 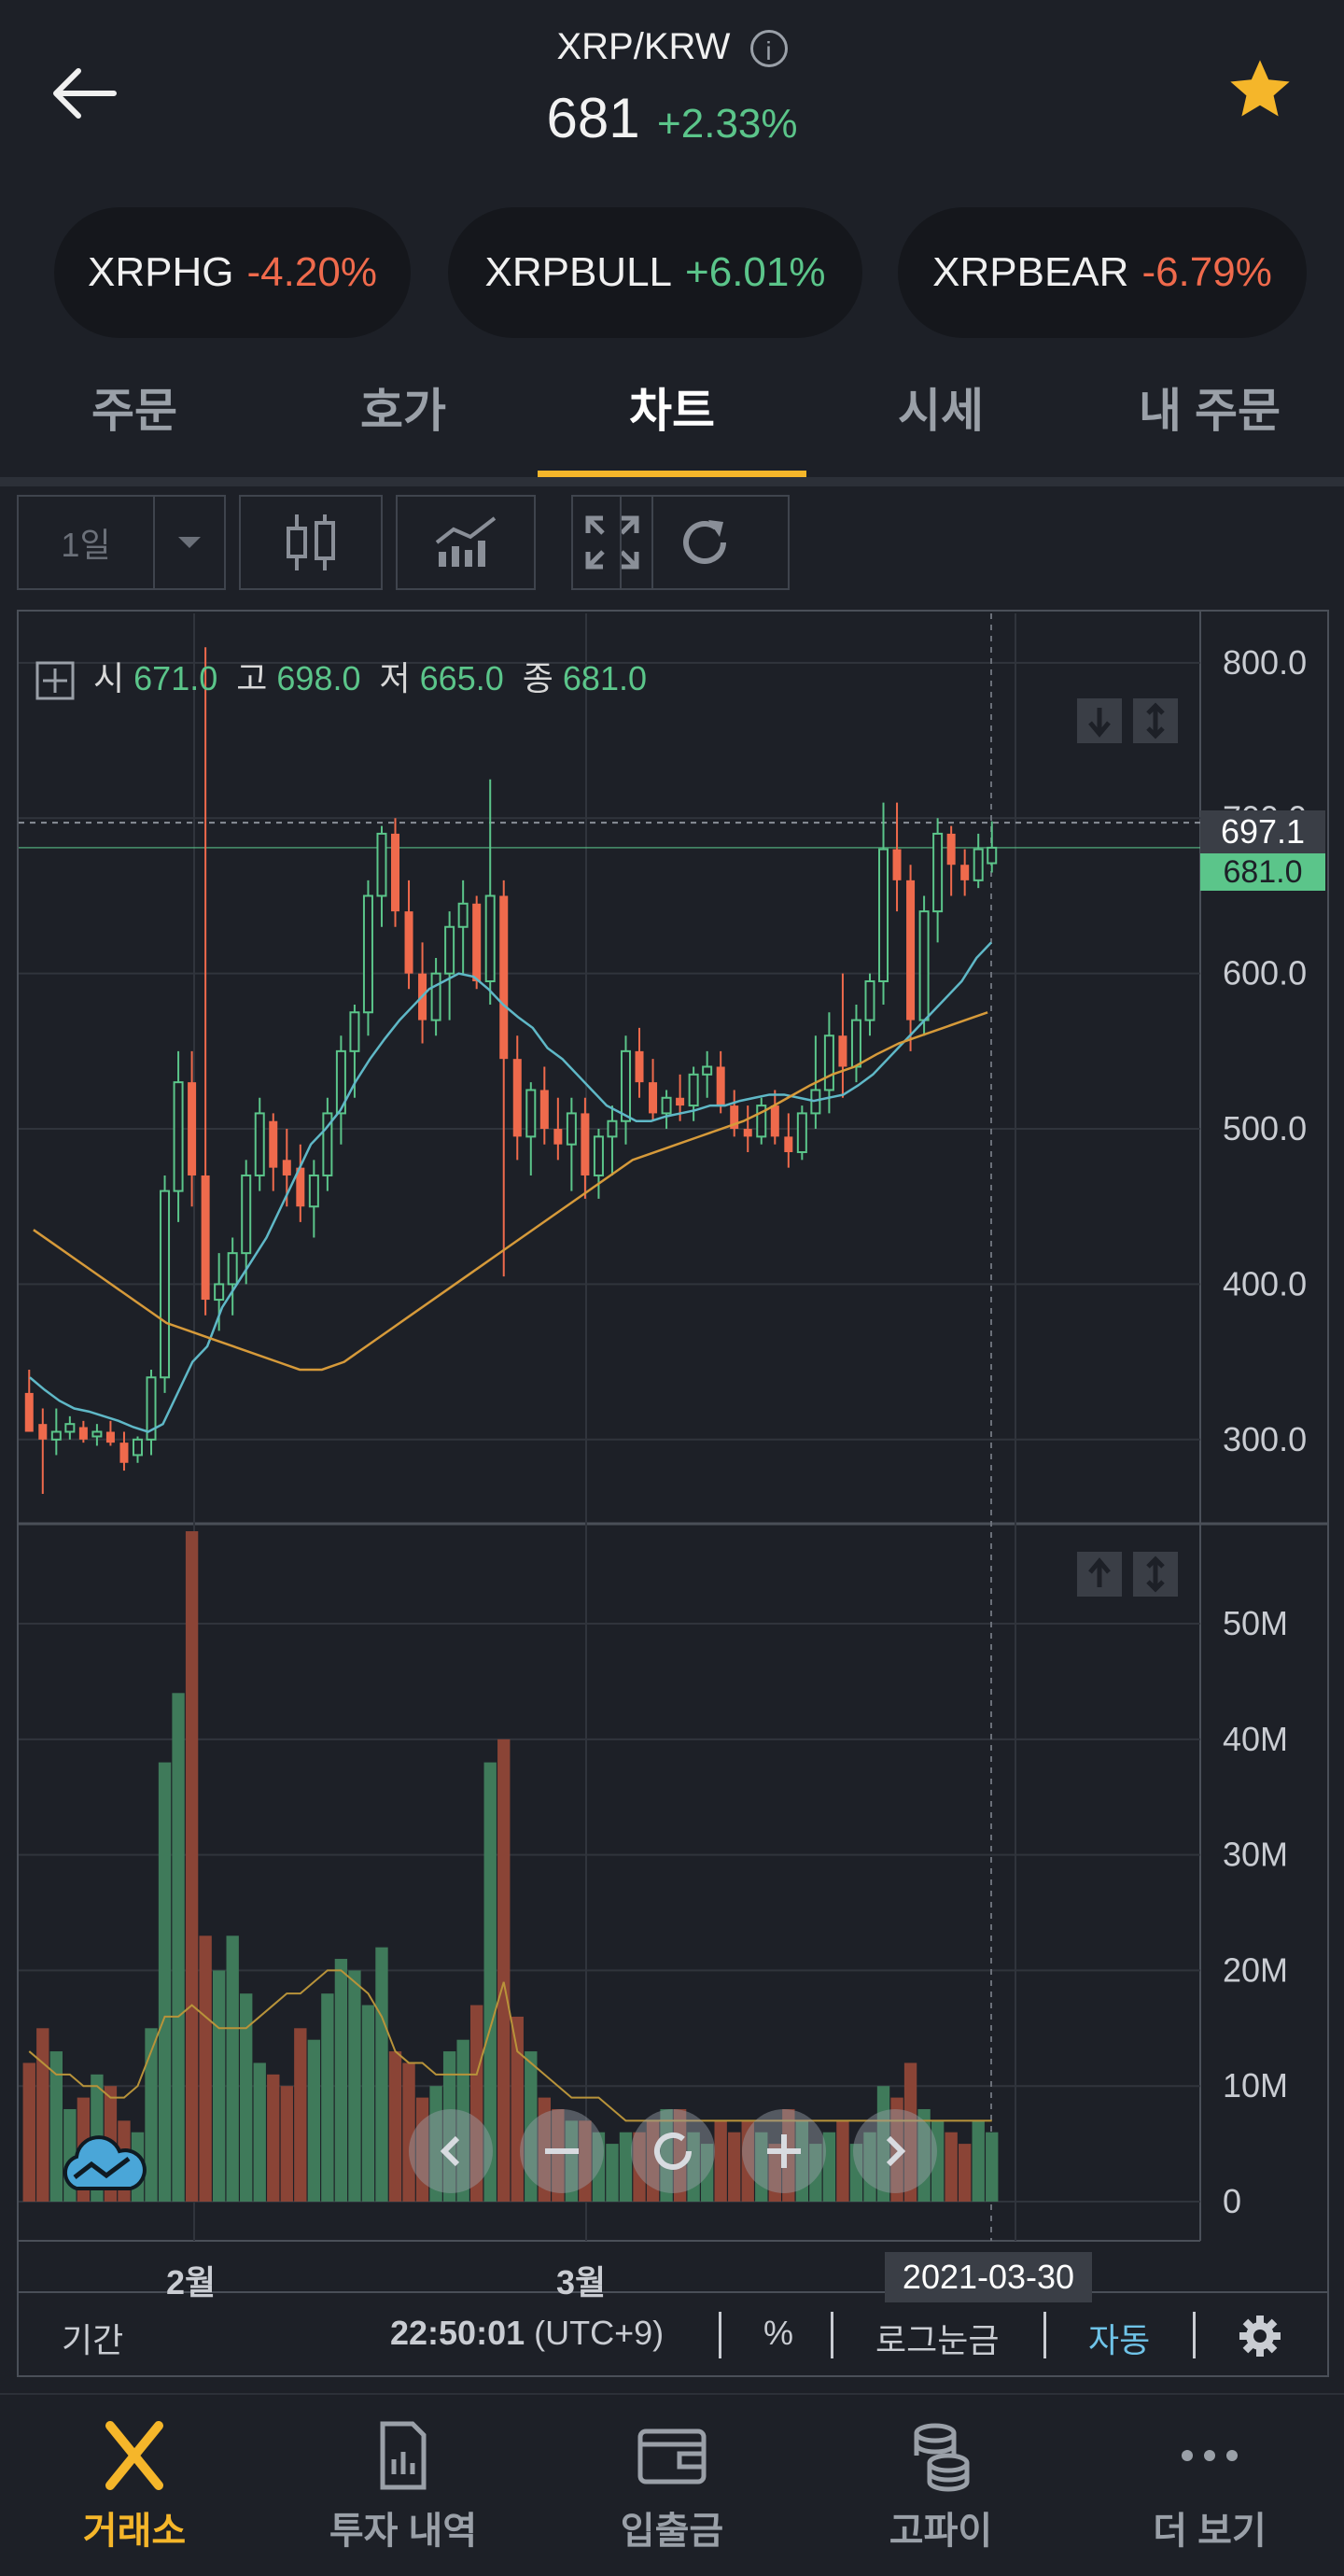 What do you see at coordinates (768, 49) in the screenshot?
I see `info-icon: i` at bounding box center [768, 49].